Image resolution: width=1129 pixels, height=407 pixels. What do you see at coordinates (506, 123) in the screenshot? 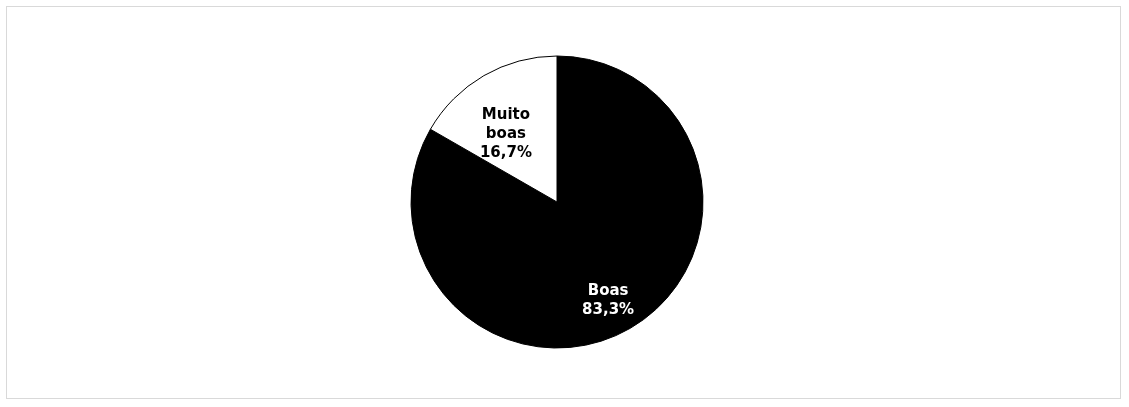
I see `slice-label: Muito boas` at bounding box center [506, 123].